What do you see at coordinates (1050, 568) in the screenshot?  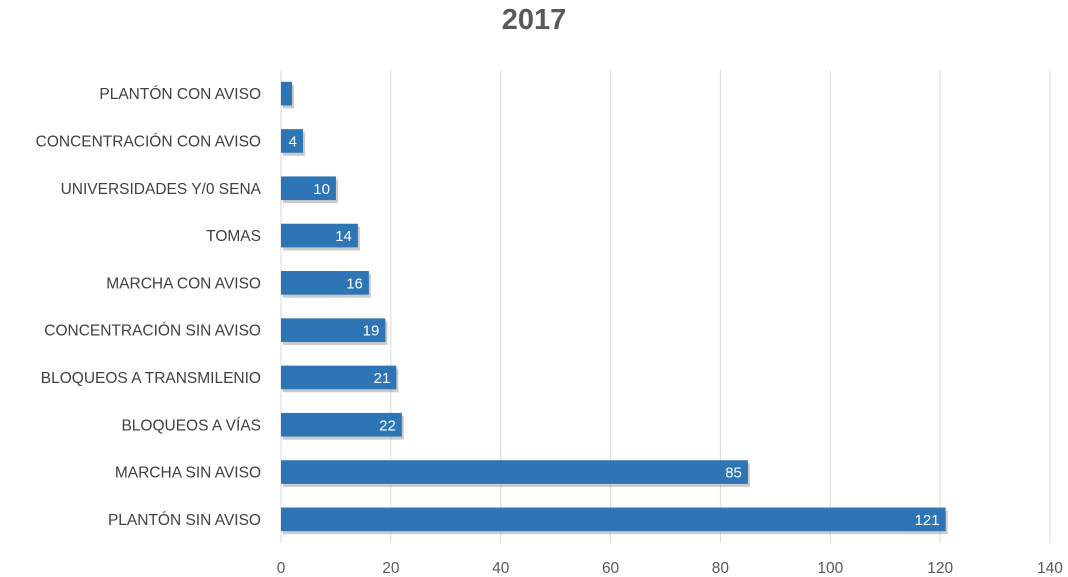 I see `x-tick-label: 140` at bounding box center [1050, 568].